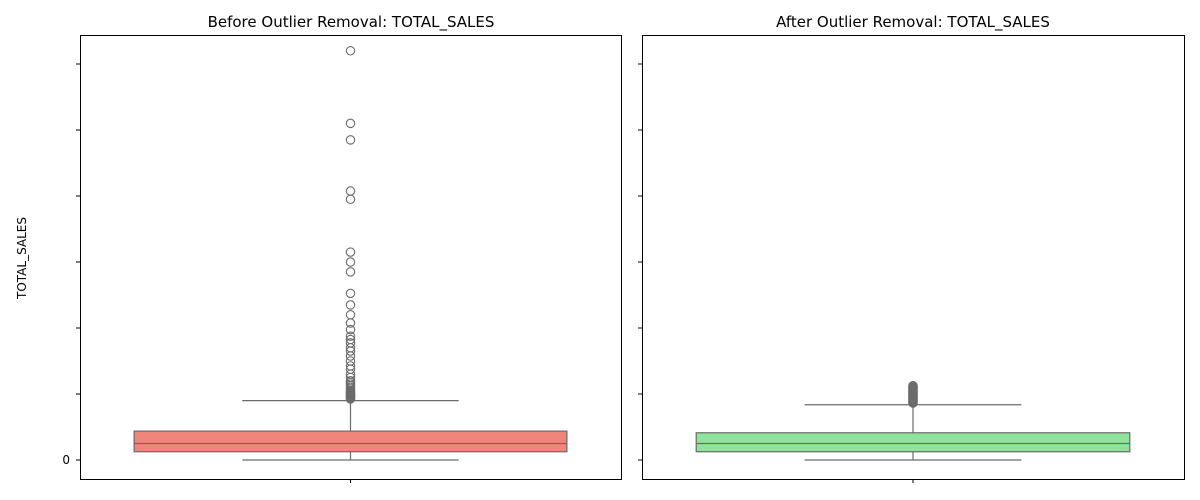  Describe the element at coordinates (351, 22) in the screenshot. I see `before-title: Before Outlier Removal: TOTAL_SALES` at that location.